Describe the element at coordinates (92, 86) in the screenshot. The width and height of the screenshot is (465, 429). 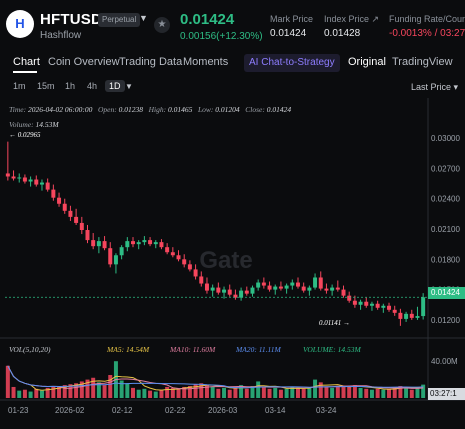
I see `timeframe-4h: 4h` at that location.